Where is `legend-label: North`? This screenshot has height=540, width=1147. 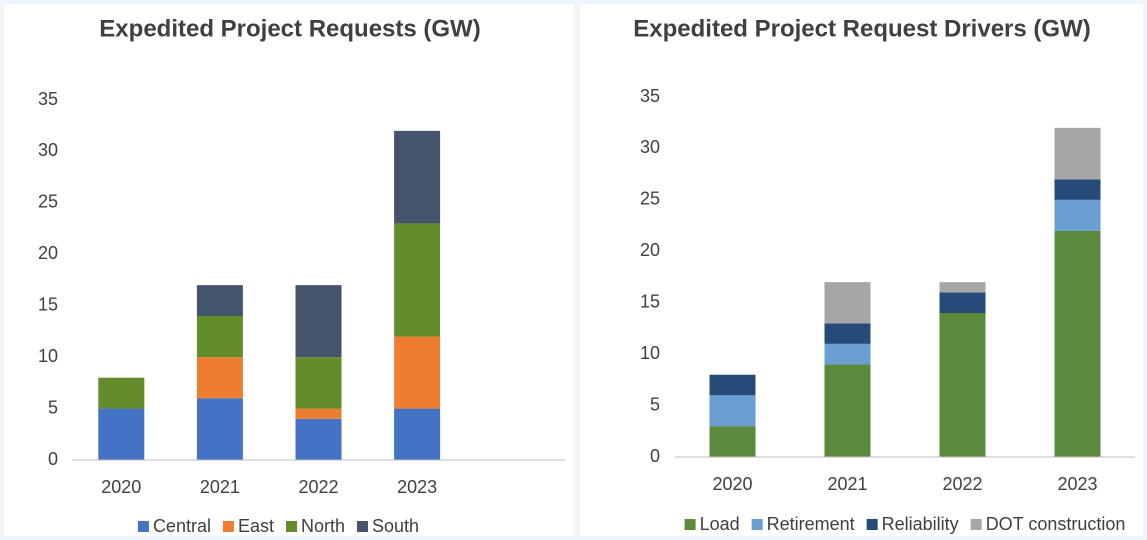 legend-label: North is located at coordinates (323, 526).